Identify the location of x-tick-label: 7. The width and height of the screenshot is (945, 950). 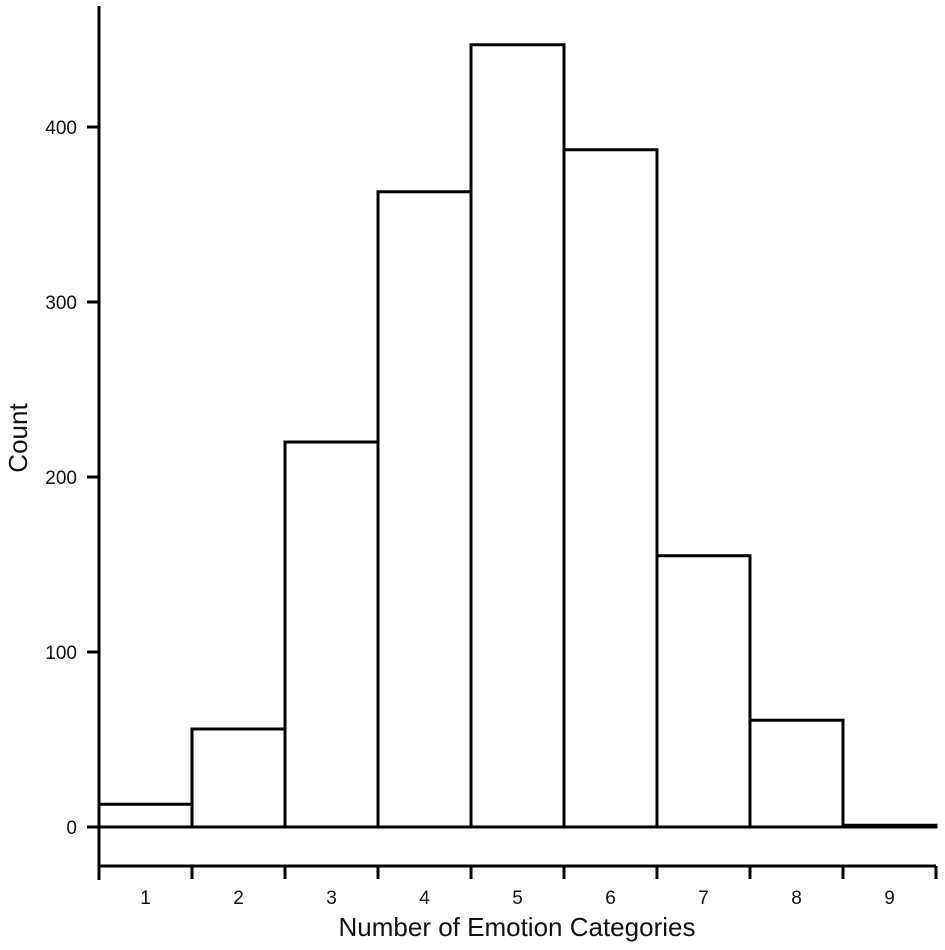
(703, 898).